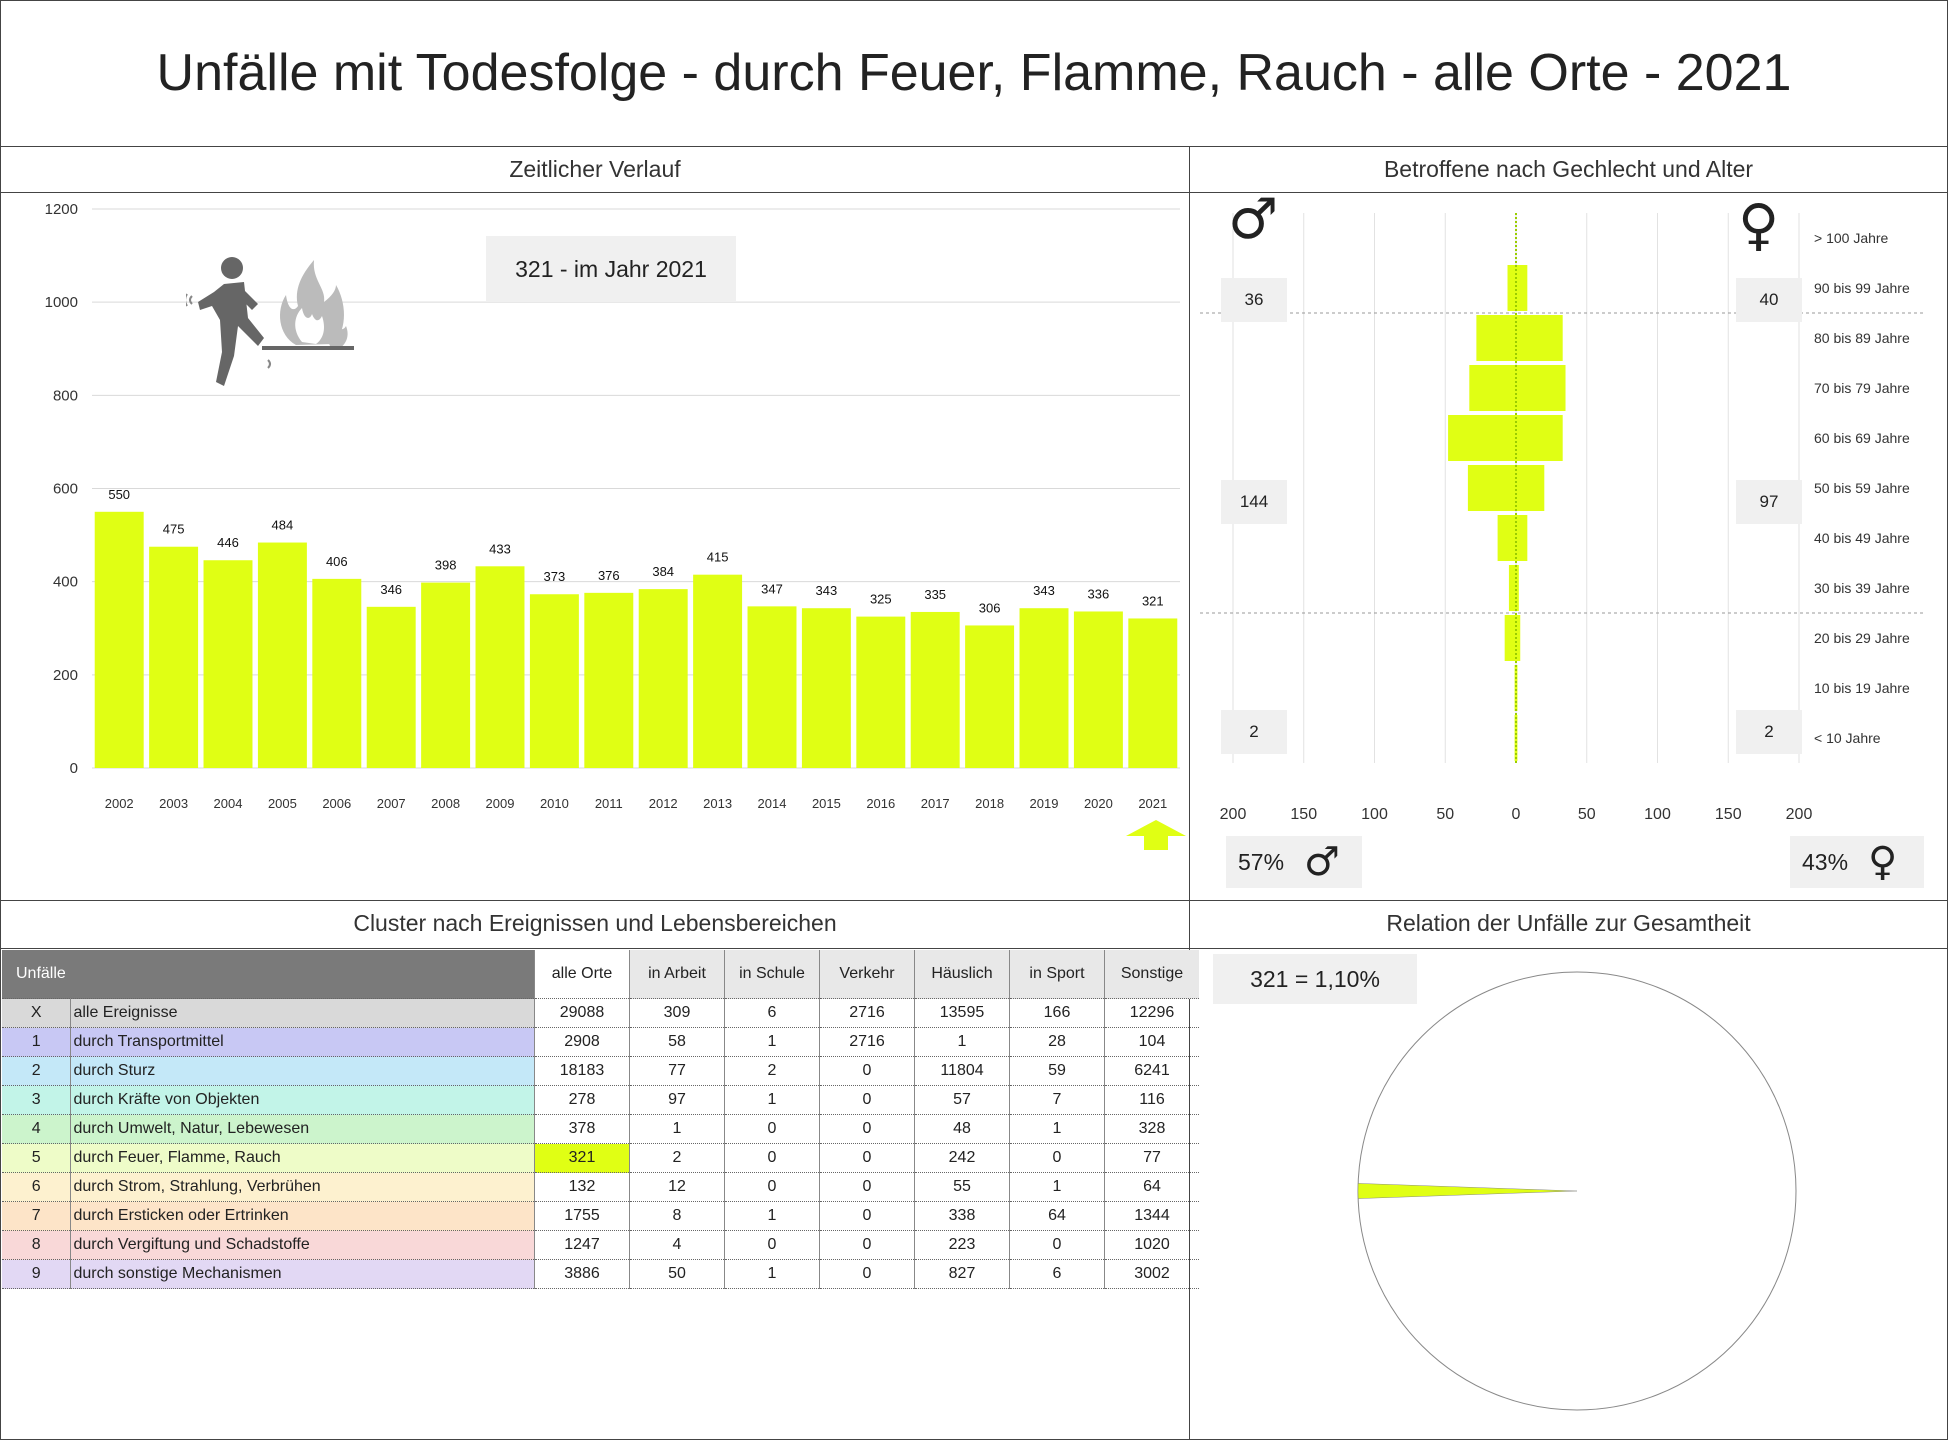 This screenshot has width=1948, height=1440. What do you see at coordinates (677, 974) in the screenshot?
I see `column-header: in Arbeit` at bounding box center [677, 974].